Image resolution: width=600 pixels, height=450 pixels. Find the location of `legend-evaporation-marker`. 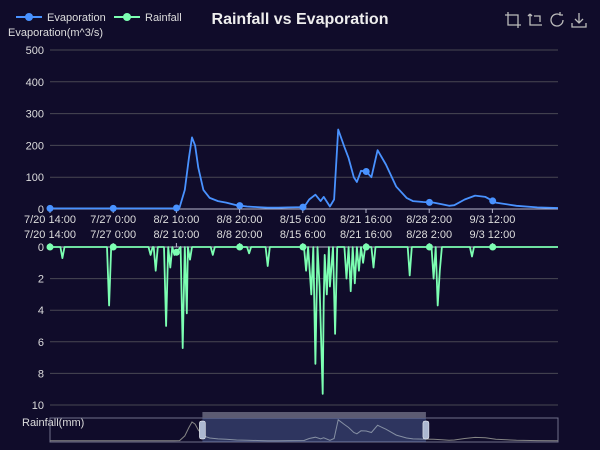

legend-evaporation-marker is located at coordinates (29, 17).